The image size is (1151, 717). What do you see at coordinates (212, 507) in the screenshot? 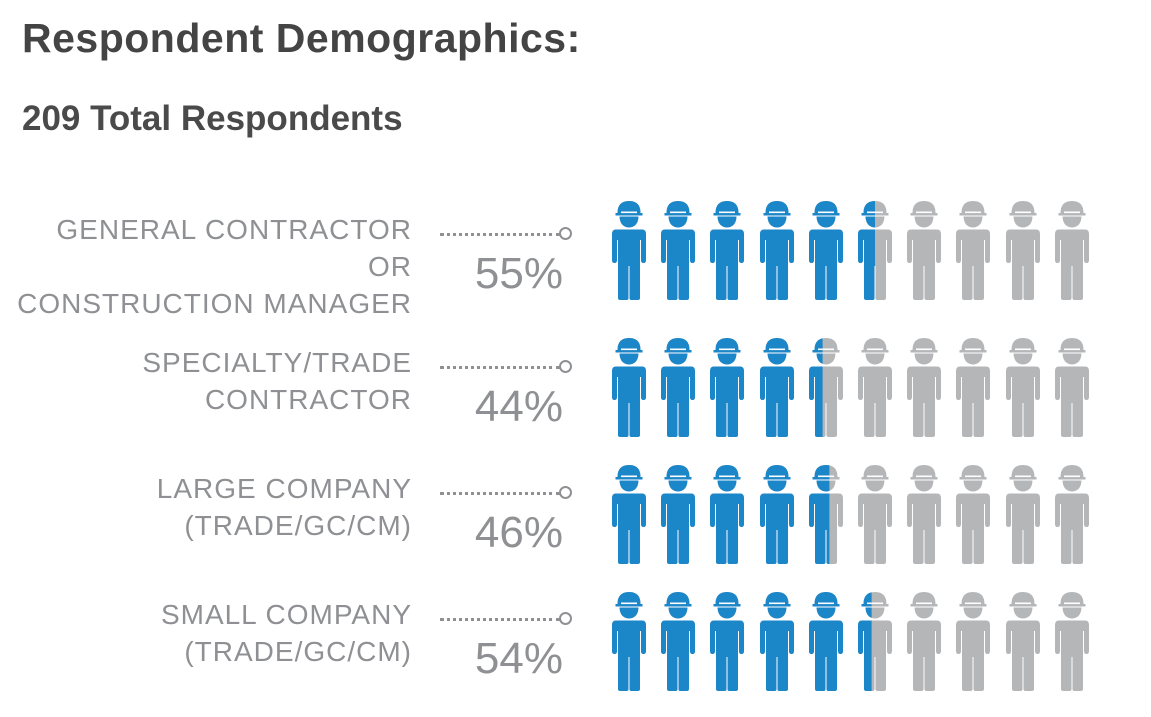
I see `row-label: LARGE COMPANY (TRADE/GC/CM)` at bounding box center [212, 507].